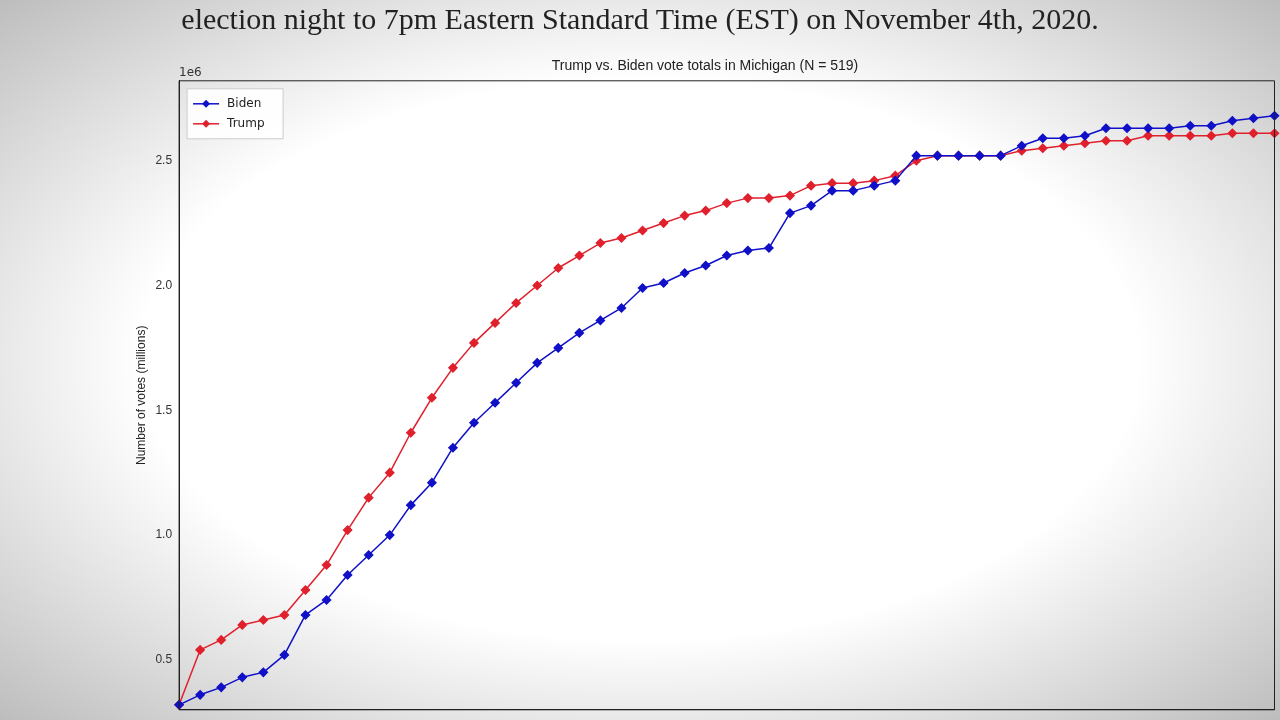 The height and width of the screenshot is (720, 1280). What do you see at coordinates (705, 65) in the screenshot?
I see `chart-title: Trump vs. Biden vote totals in Michigan (N = 519)` at bounding box center [705, 65].